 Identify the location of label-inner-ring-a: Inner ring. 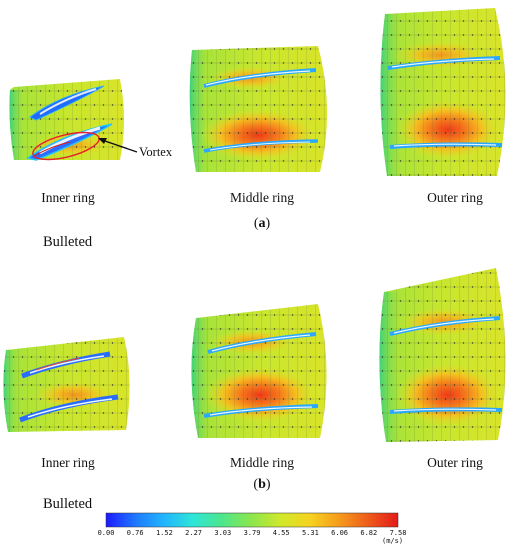
(68, 197).